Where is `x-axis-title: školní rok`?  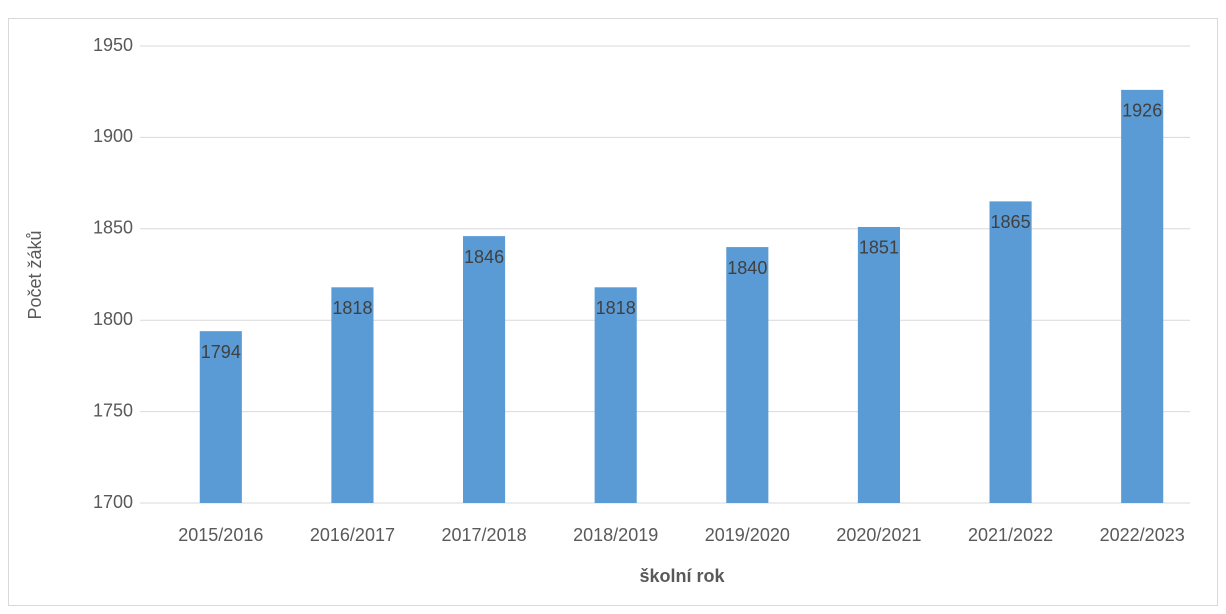
x-axis-title: školní rok is located at coordinates (682, 576).